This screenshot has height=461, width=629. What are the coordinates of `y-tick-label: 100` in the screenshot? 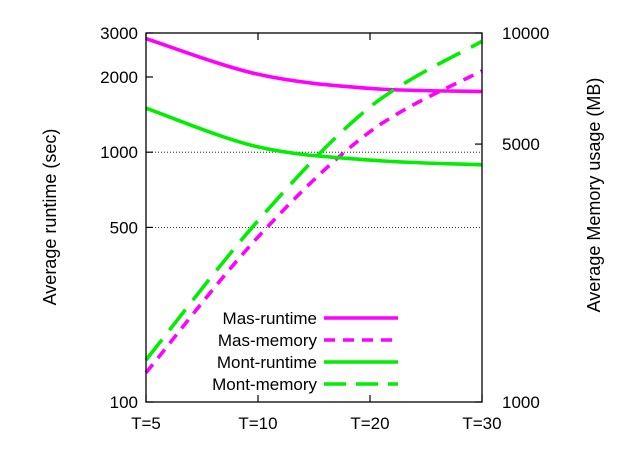 It's located at (124, 402).